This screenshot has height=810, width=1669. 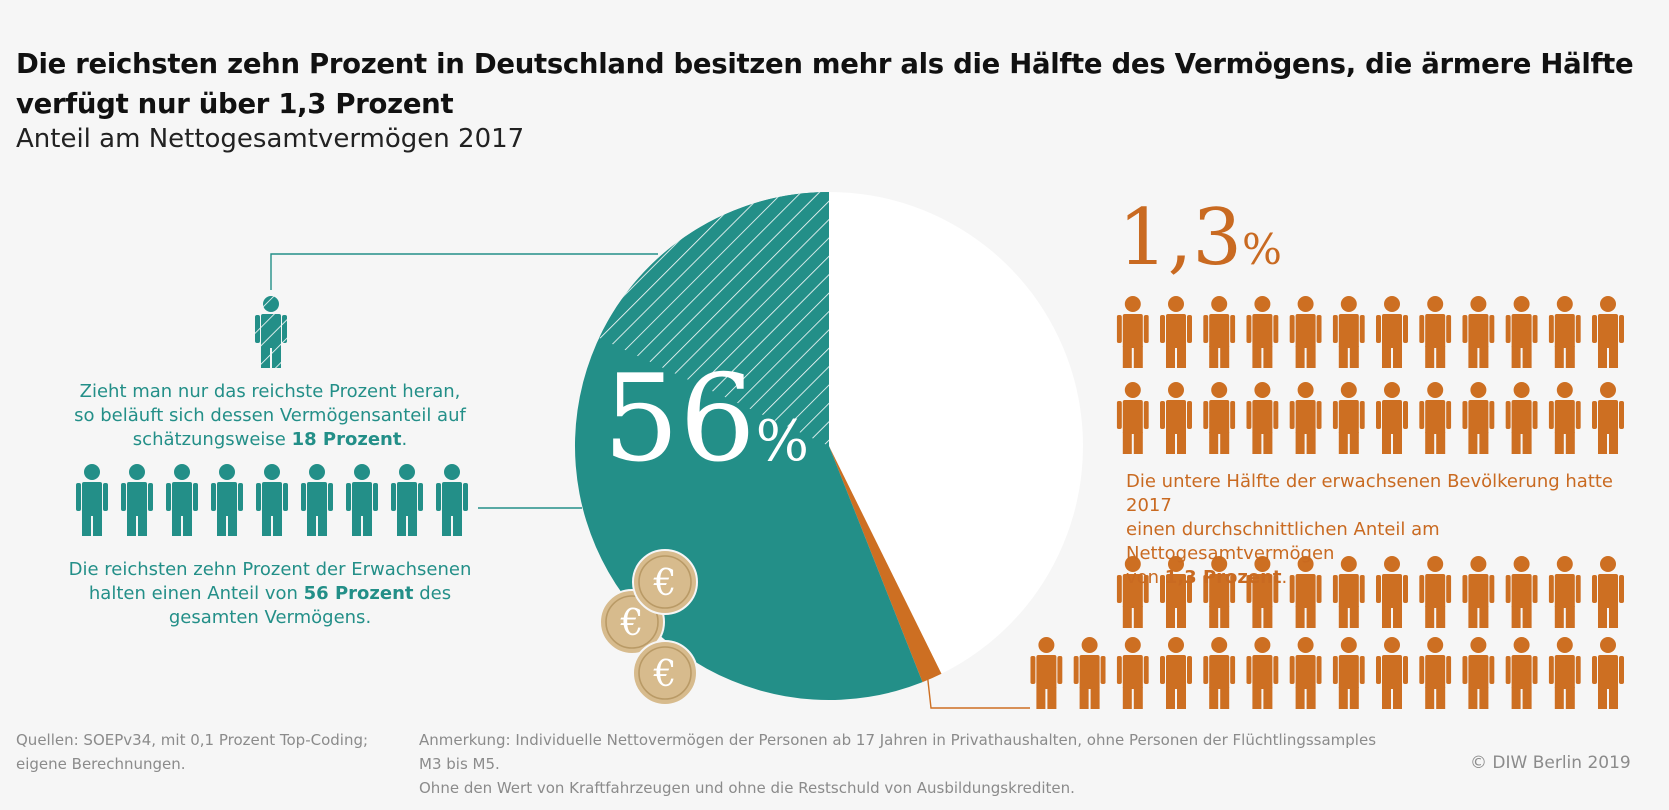 What do you see at coordinates (270, 139) in the screenshot?
I see `chart-subtitle: Anteil am Nettogesamtvermögen 2017` at bounding box center [270, 139].